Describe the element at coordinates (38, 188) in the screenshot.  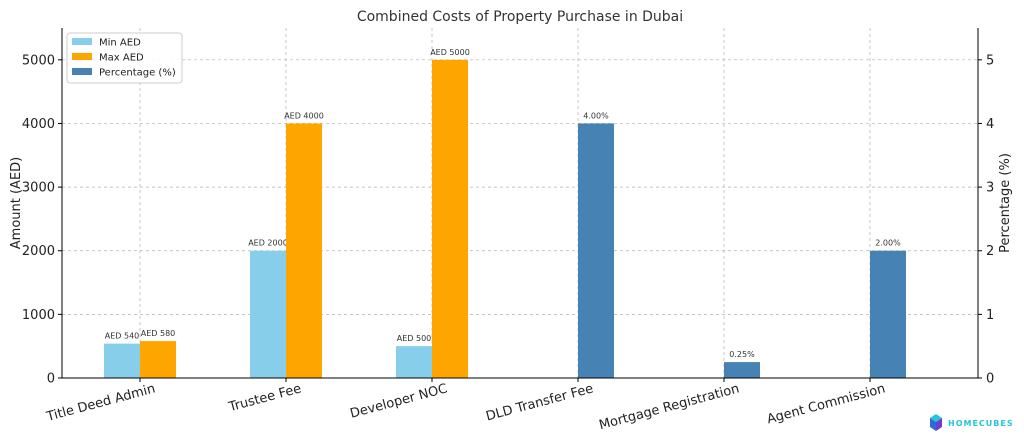
I see `y-tick-label-left: 3000` at that location.